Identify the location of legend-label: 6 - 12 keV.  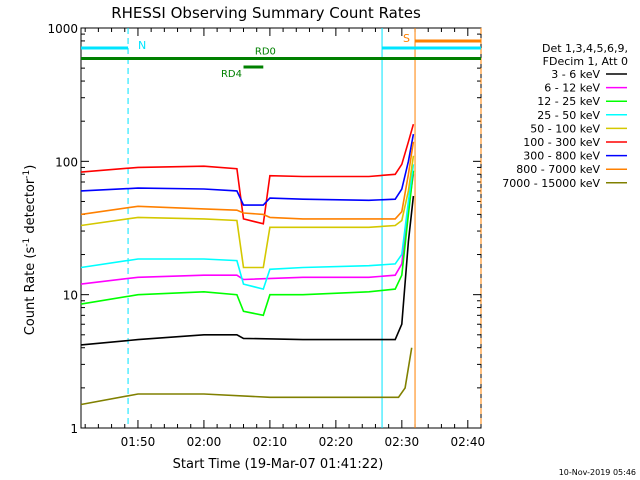
(572, 88).